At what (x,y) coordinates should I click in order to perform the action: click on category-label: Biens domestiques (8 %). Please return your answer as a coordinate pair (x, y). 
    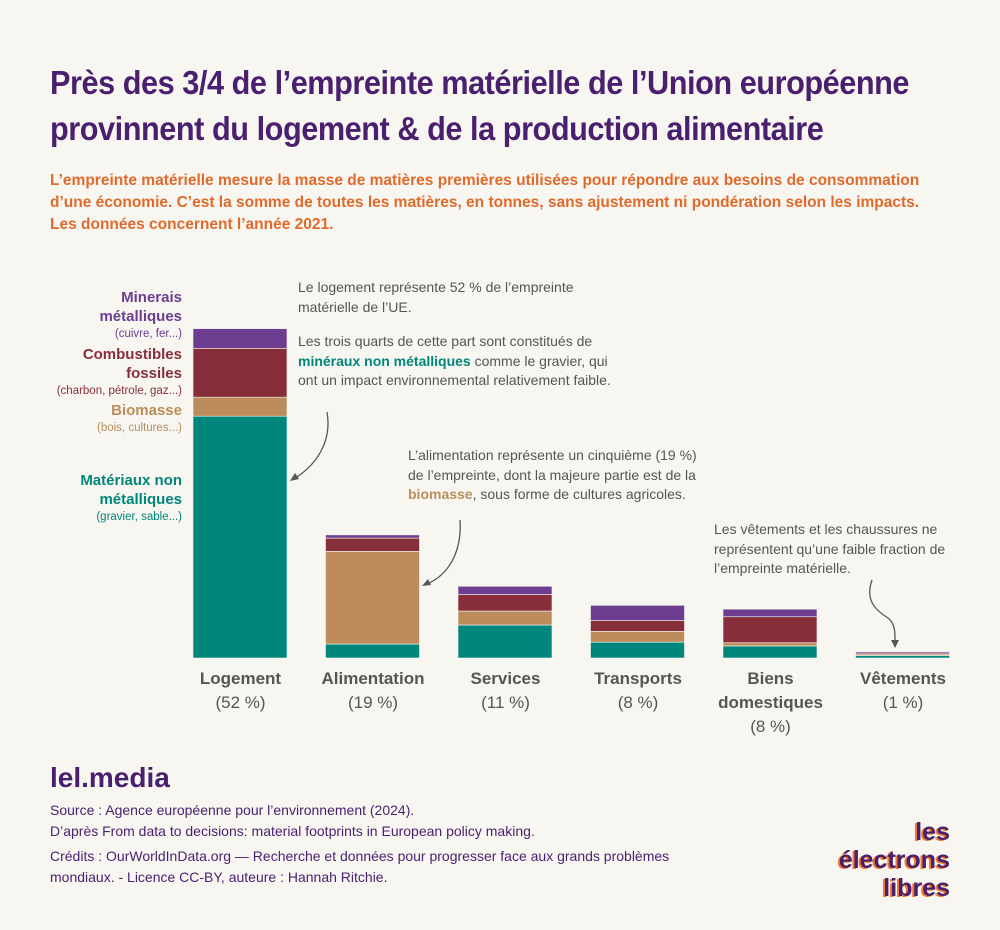
    Looking at the image, I should click on (770, 703).